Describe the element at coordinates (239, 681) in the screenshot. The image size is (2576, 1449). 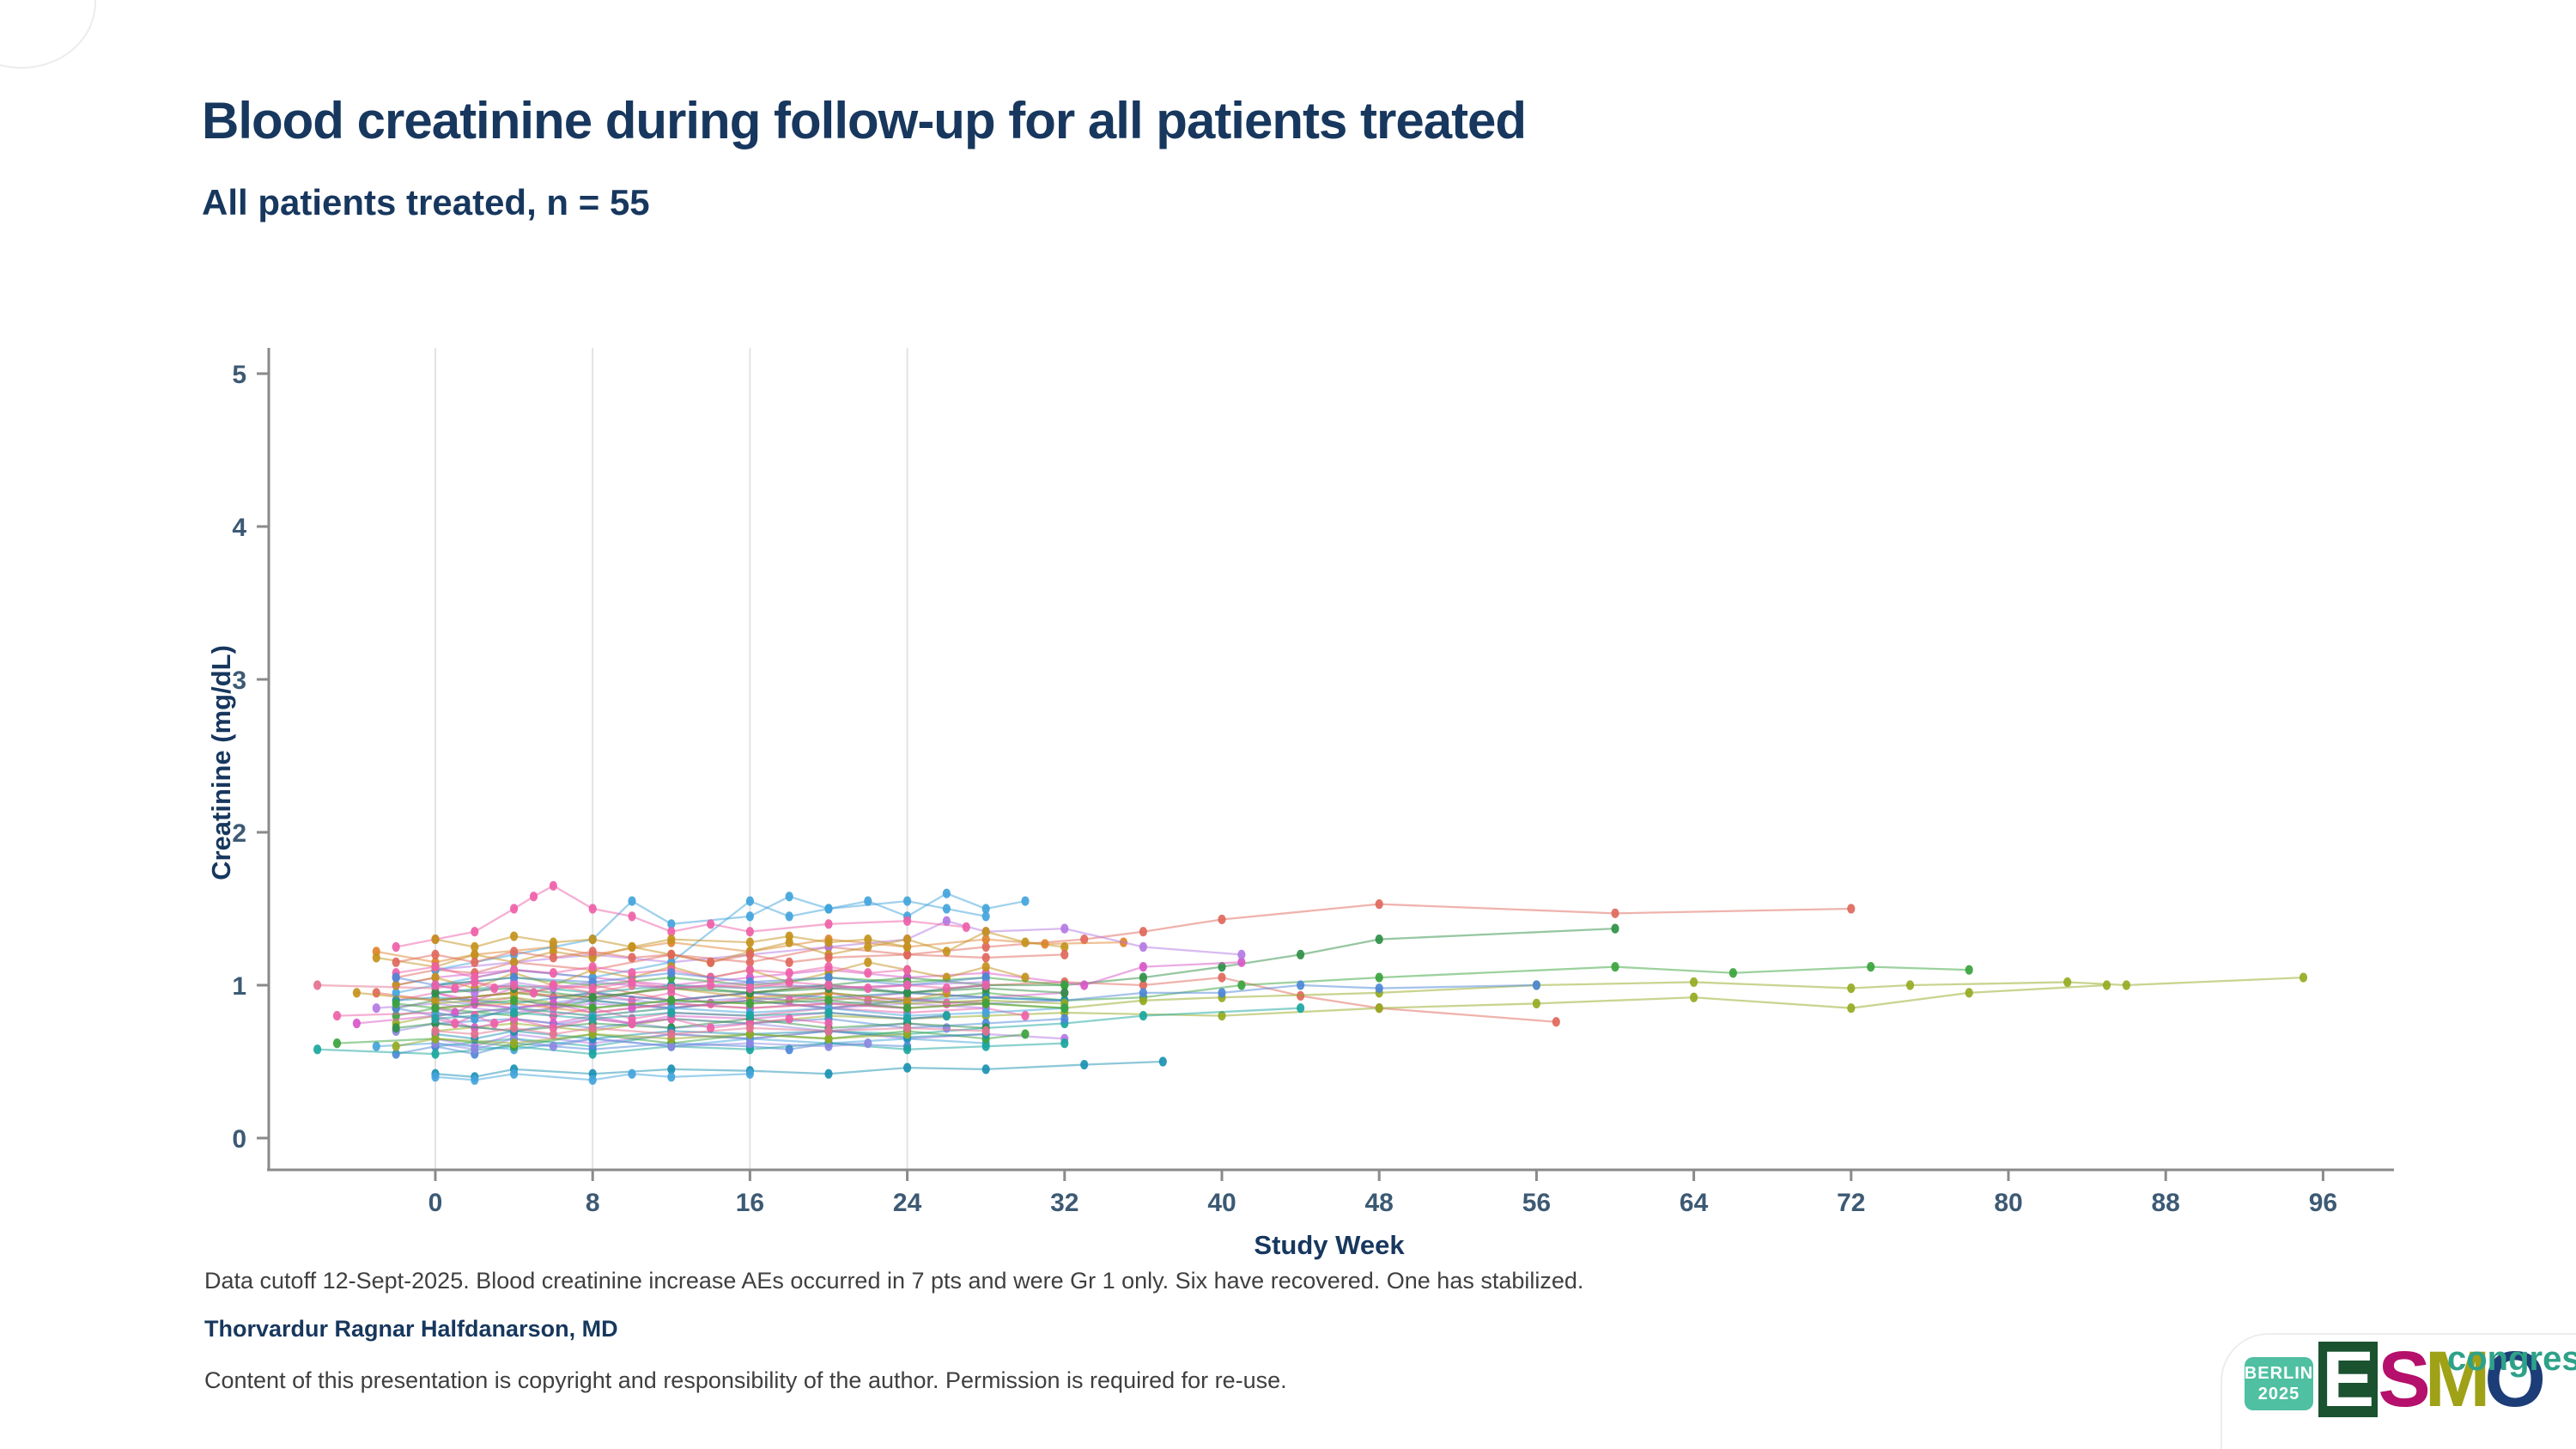
I see `y-tick-label: 3` at that location.